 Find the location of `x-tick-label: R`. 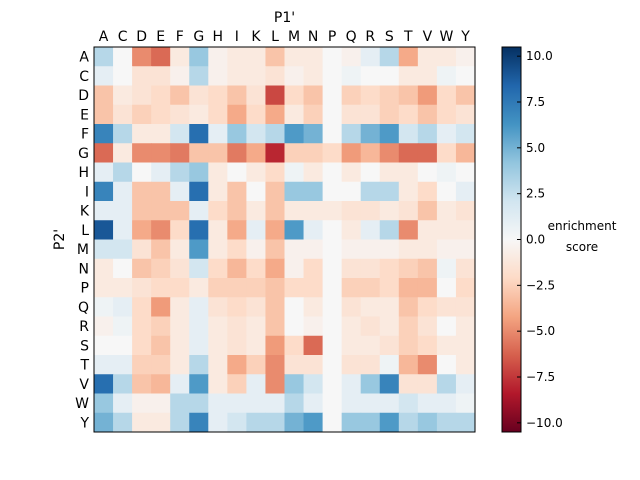

x-tick-label: R is located at coordinates (370, 37).